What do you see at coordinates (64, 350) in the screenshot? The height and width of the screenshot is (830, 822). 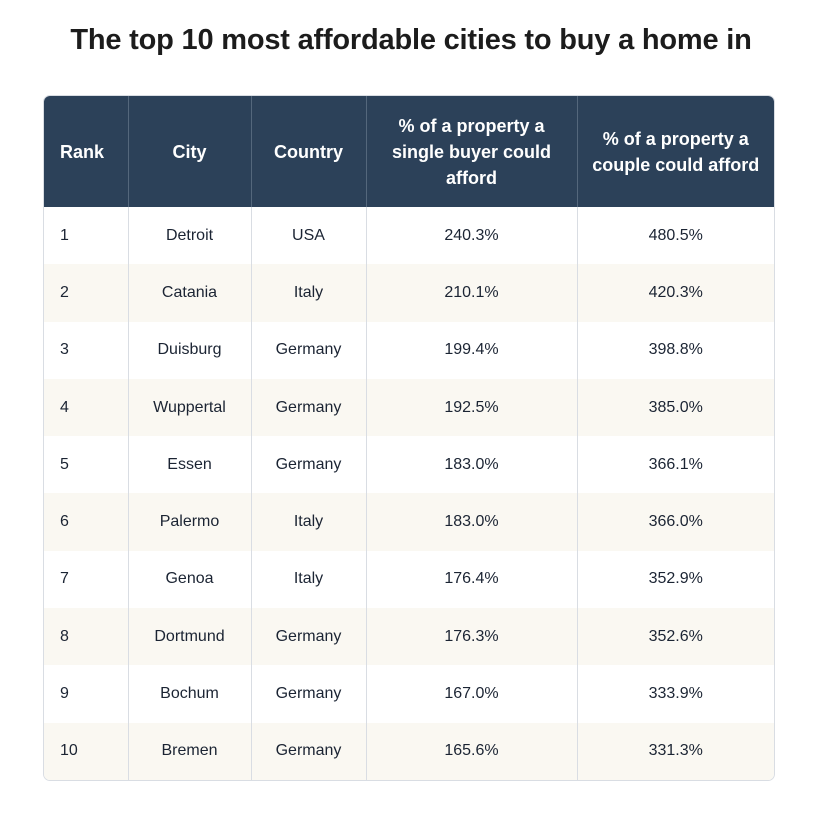 I see `rank-cell: 3` at bounding box center [64, 350].